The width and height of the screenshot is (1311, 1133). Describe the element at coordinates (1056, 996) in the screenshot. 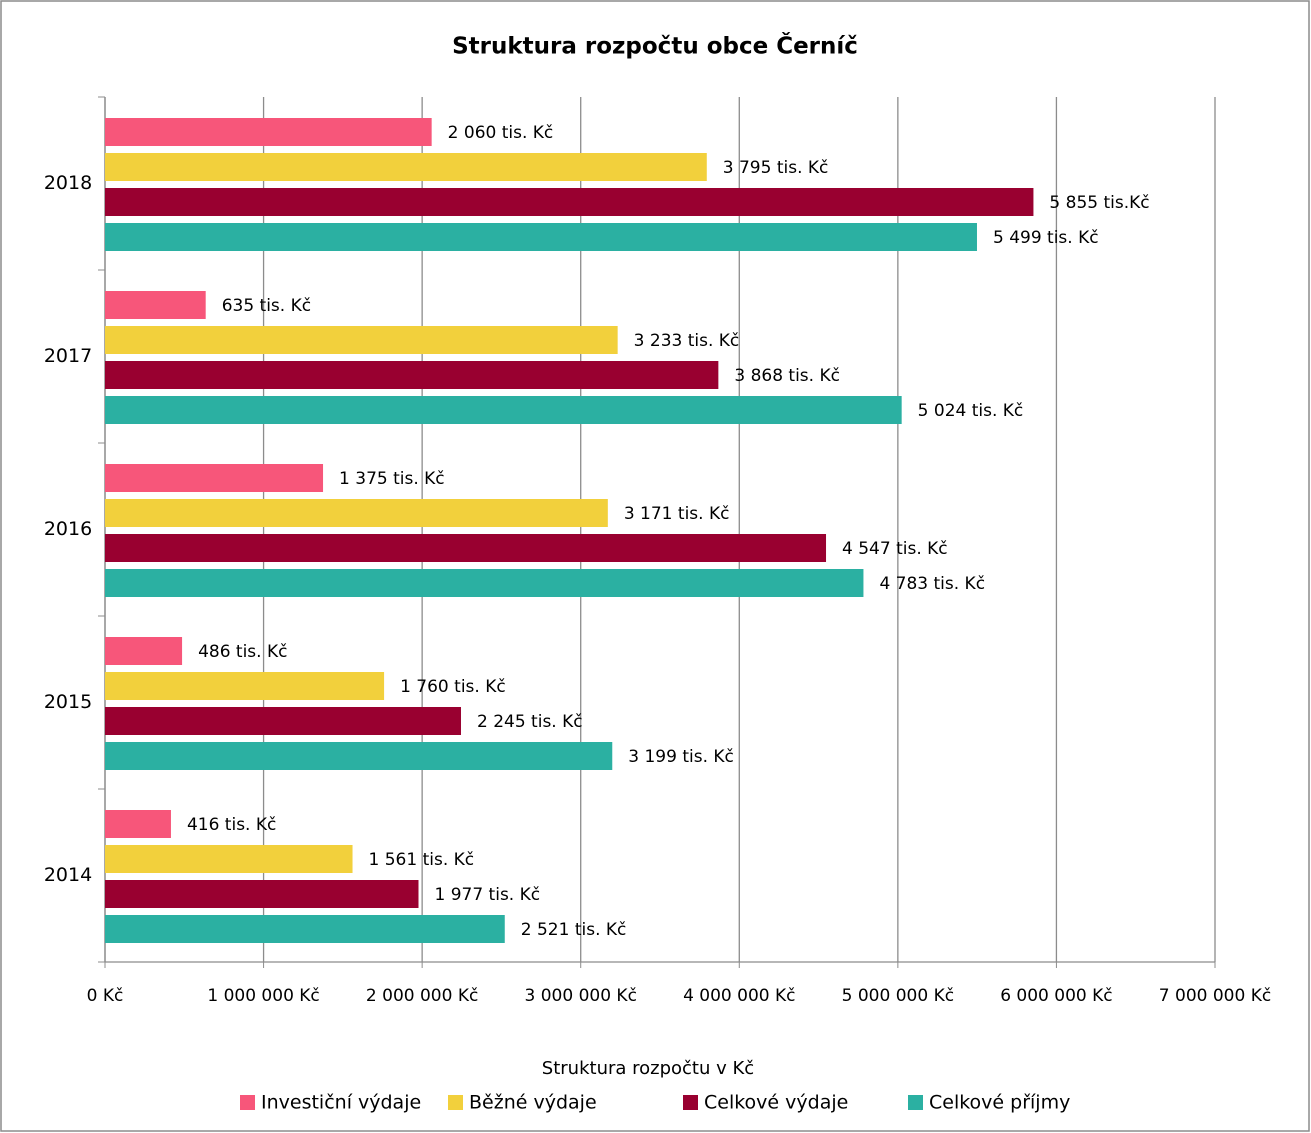

I see `x-tick-label: 6 000 000 Kč` at that location.